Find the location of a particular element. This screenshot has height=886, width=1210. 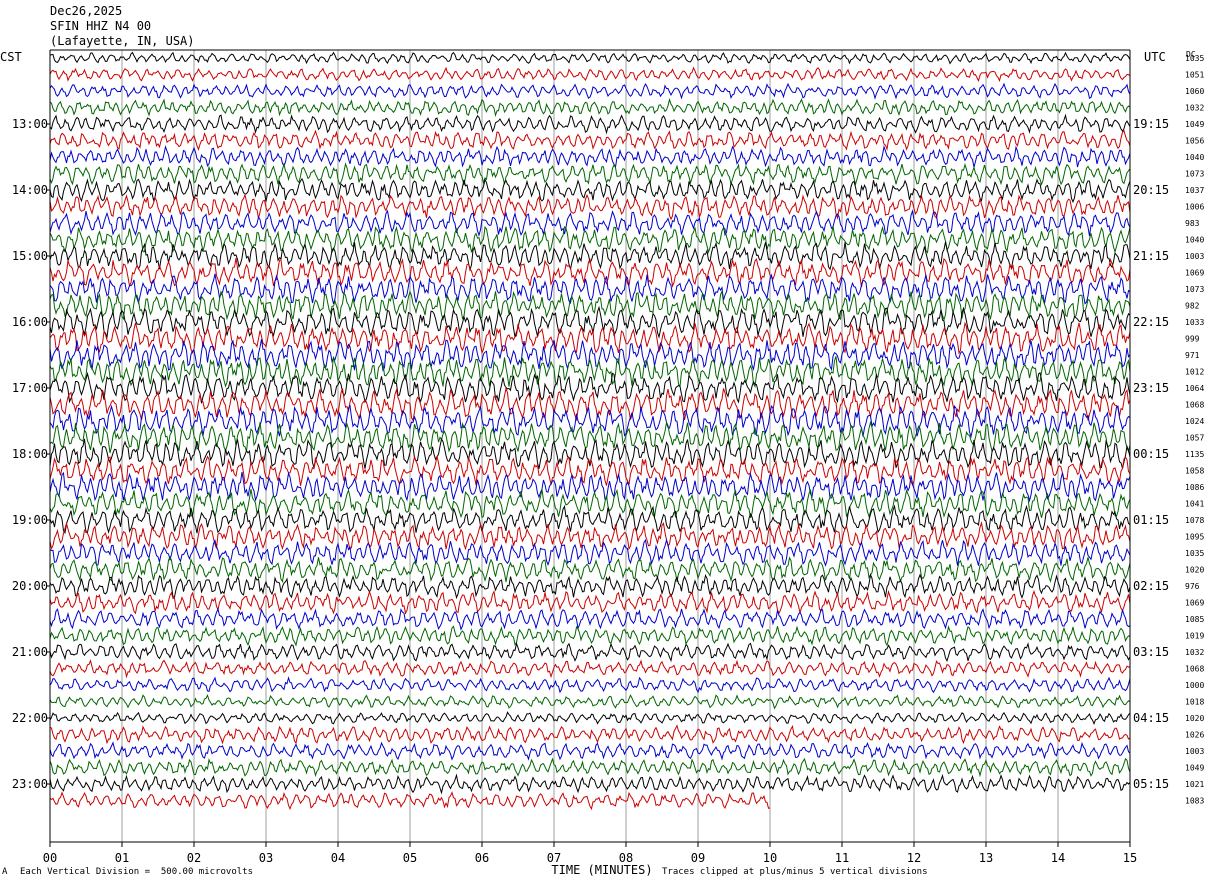

dc-offset-value: 1078 is located at coordinates (1194, 520).